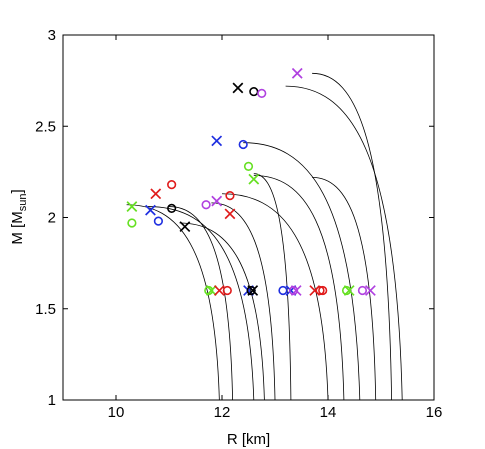 Image resolution: width=485 pixels, height=449 pixels. Describe the element at coordinates (222, 412) in the screenshot. I see `x-tick-label-1: 12` at that location.